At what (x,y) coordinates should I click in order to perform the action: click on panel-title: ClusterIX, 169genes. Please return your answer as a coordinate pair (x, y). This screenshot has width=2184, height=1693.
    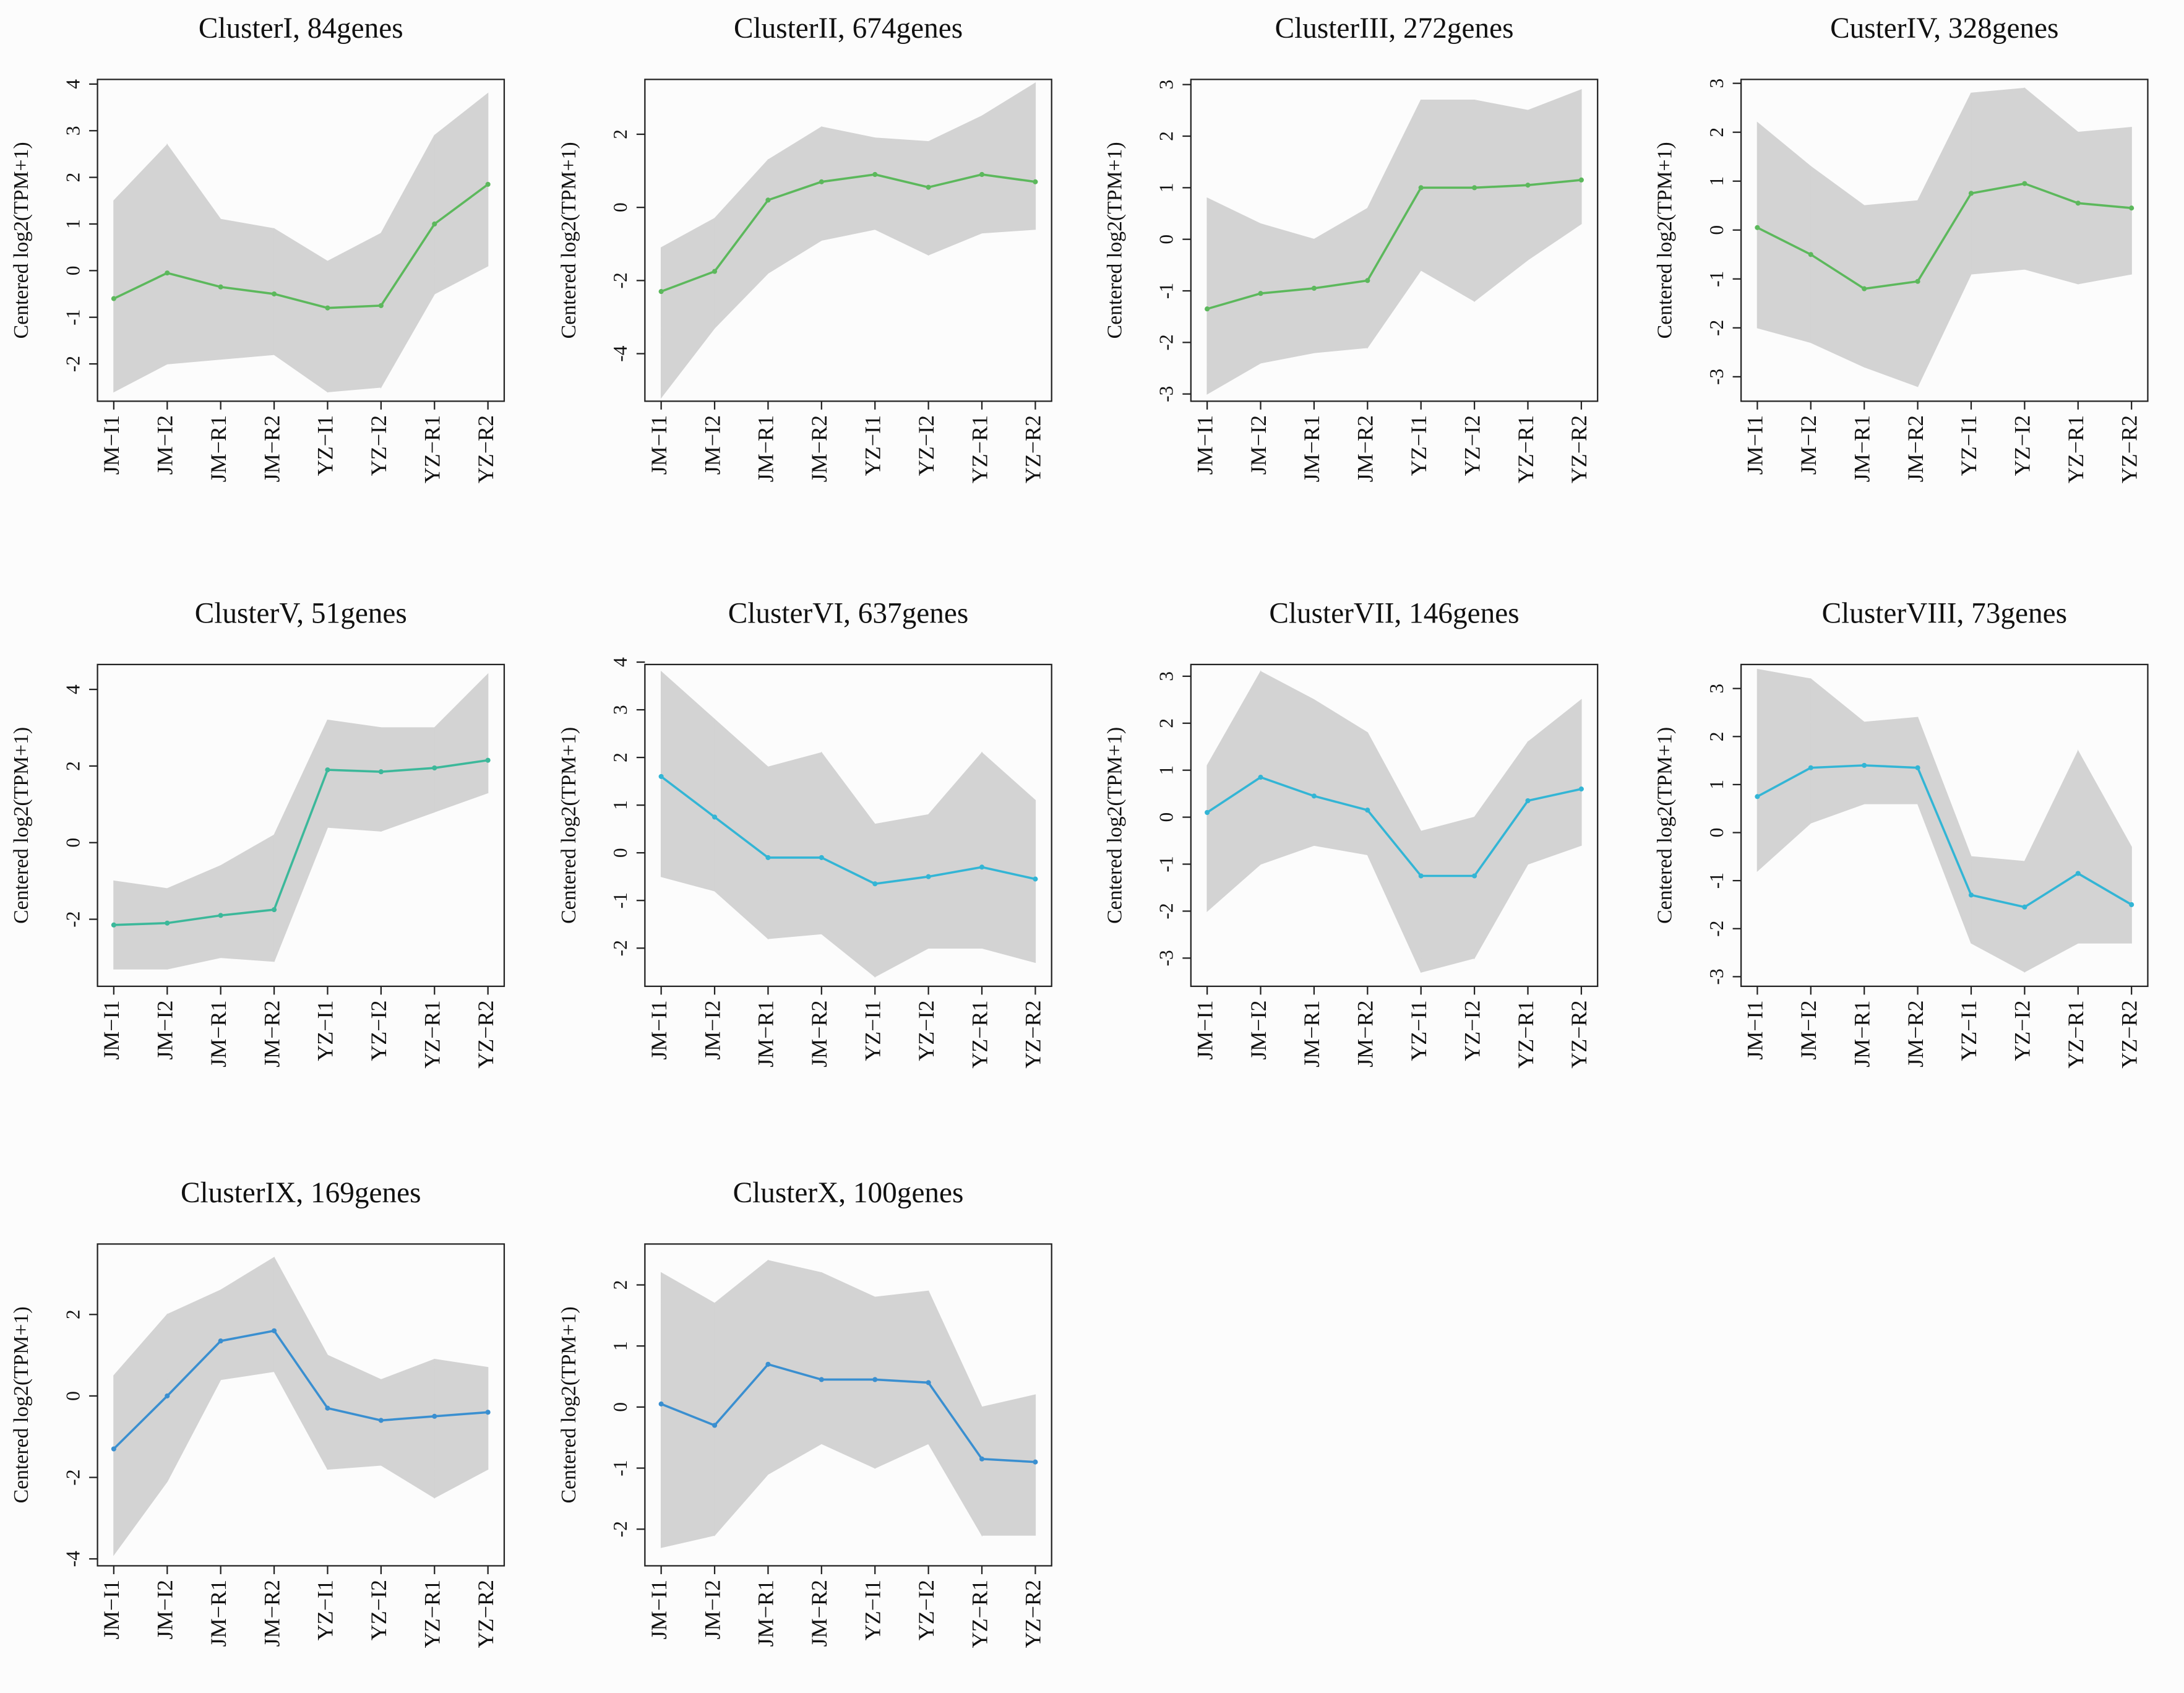
    Looking at the image, I should click on (301, 1193).